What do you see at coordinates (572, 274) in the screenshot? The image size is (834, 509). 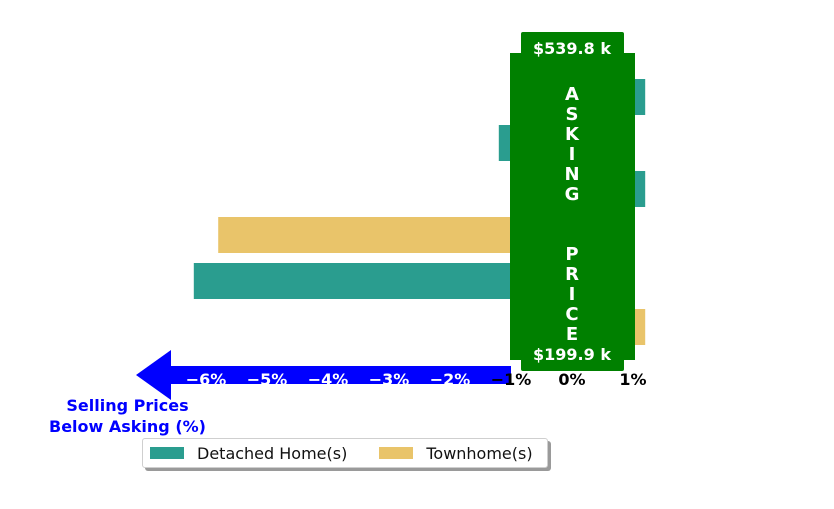 I see `vertical-letter: R` at bounding box center [572, 274].